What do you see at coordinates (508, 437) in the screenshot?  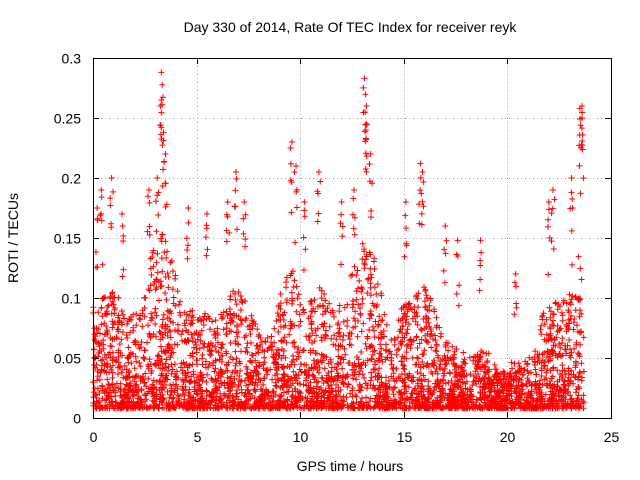 I see `x-tick-label: 20` at bounding box center [508, 437].